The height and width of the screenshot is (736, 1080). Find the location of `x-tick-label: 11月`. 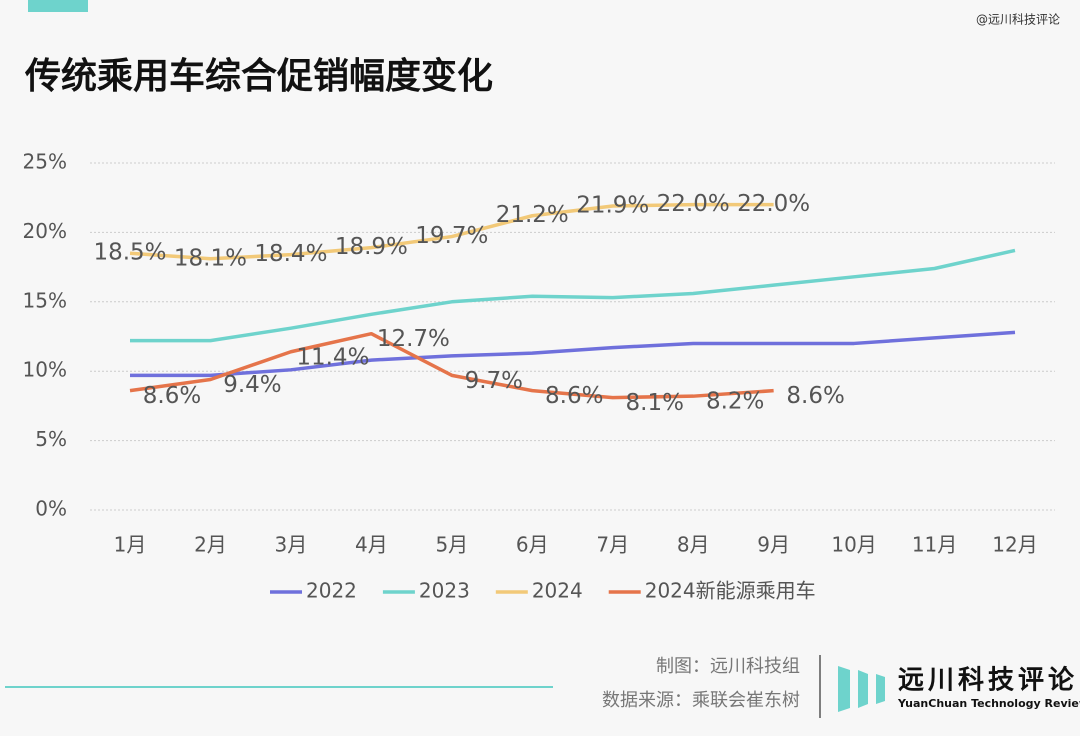

x-tick-label: 11月 is located at coordinates (934, 545).